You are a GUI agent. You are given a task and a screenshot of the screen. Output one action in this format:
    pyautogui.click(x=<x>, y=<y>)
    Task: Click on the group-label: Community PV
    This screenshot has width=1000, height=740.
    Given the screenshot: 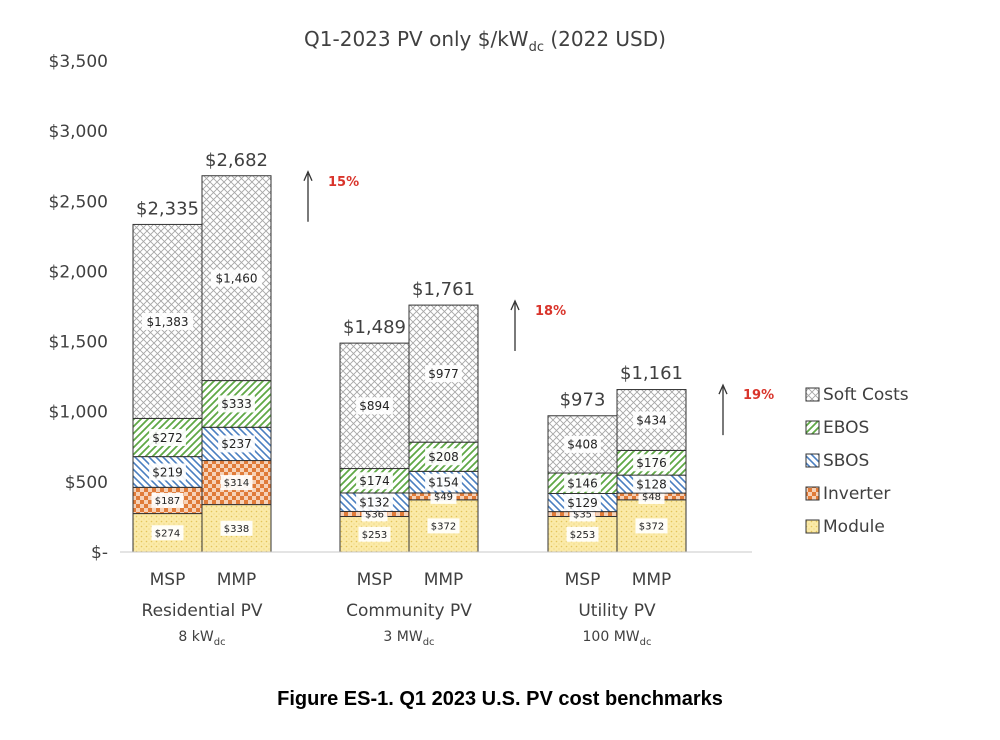 What is the action you would take?
    pyautogui.click(x=409, y=611)
    